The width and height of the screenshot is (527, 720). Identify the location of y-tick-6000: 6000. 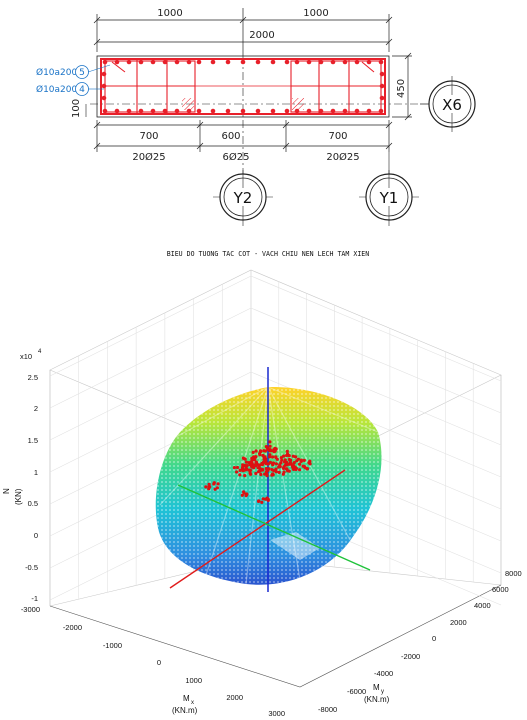
(500, 589).